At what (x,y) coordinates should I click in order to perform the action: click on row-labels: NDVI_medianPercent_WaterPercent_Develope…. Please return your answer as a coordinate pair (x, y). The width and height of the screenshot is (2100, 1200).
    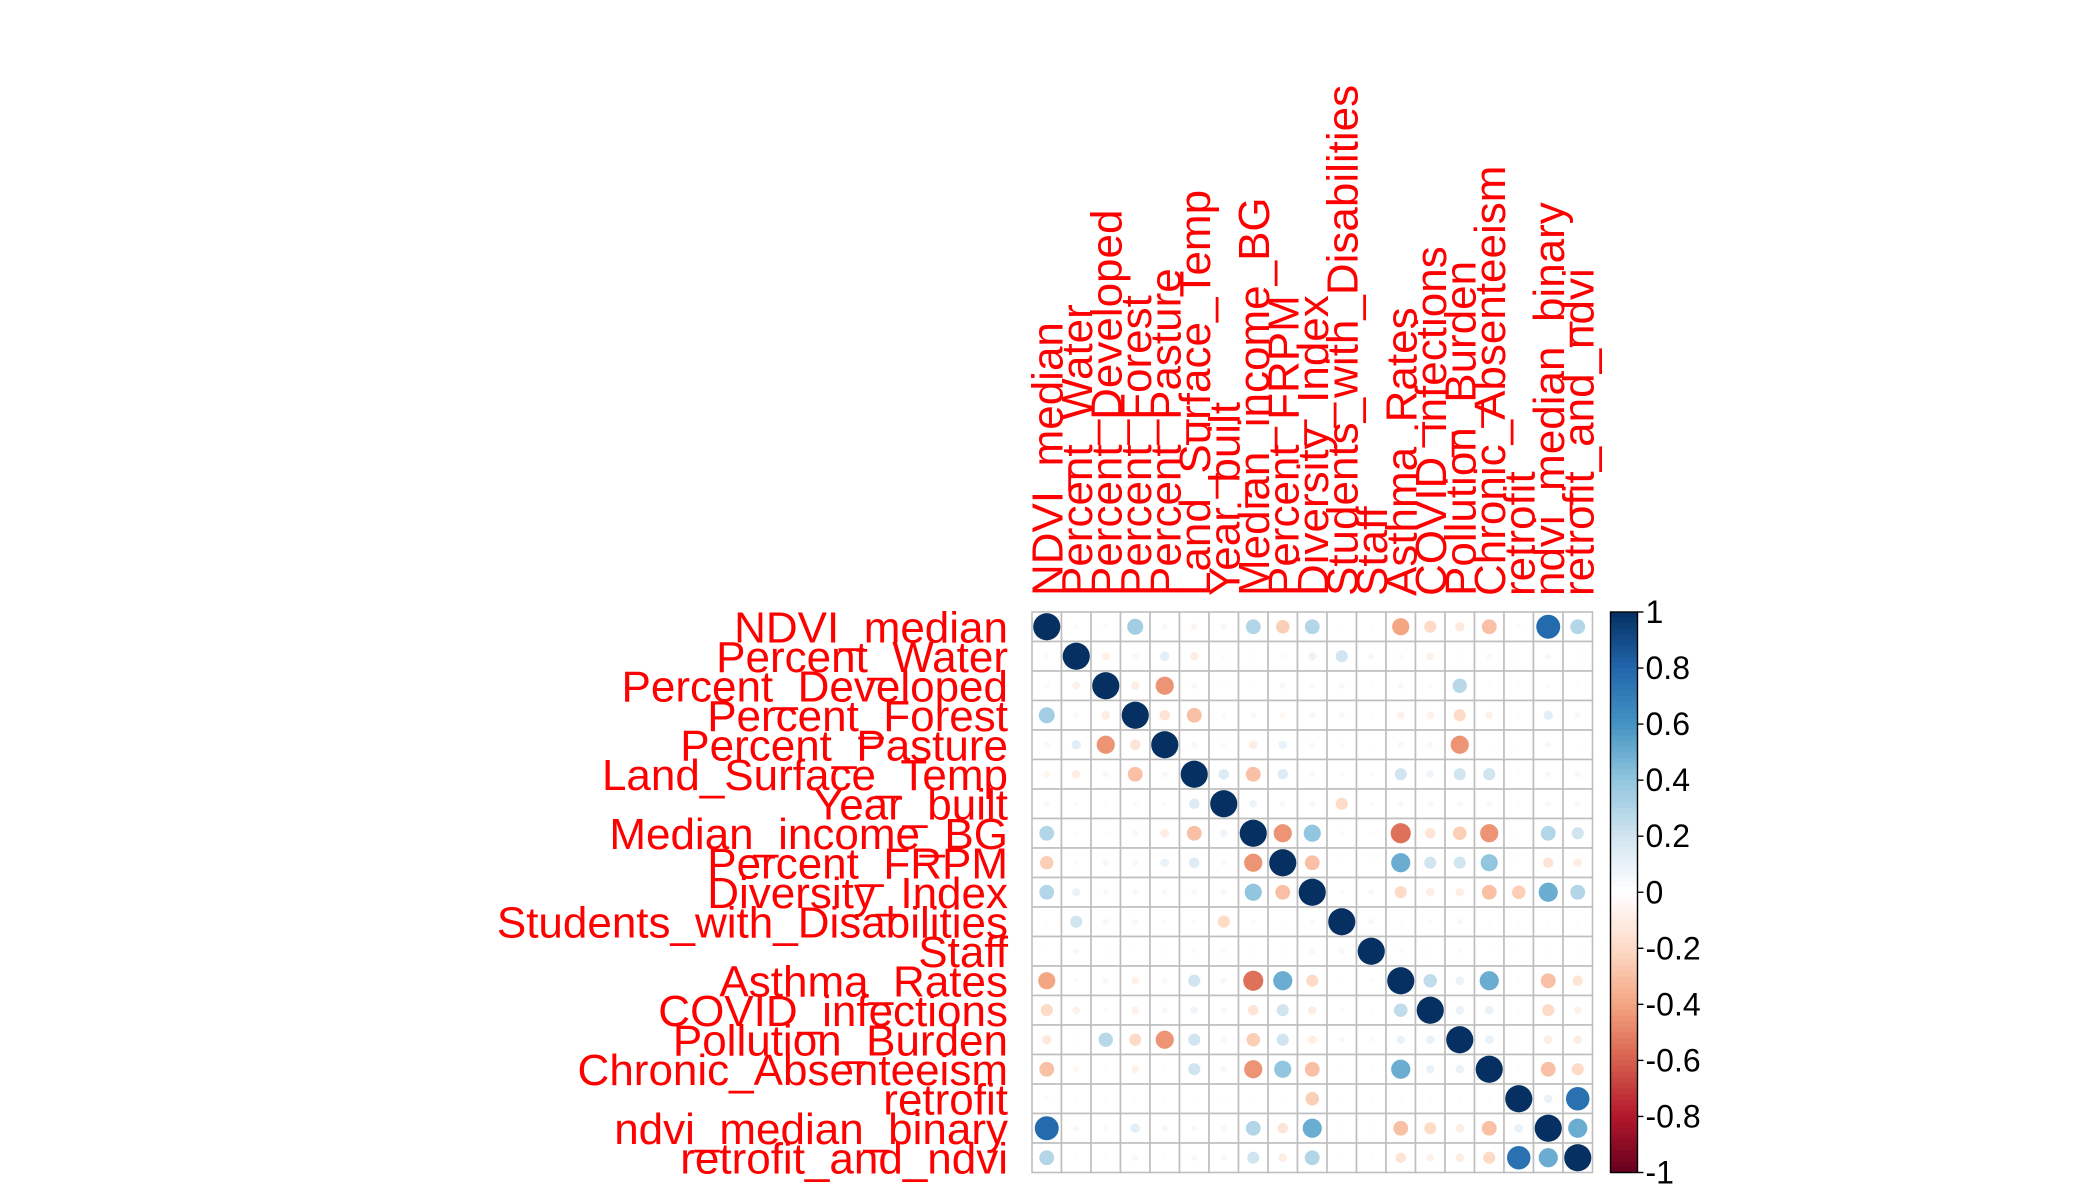
    Looking at the image, I should click on (753, 894).